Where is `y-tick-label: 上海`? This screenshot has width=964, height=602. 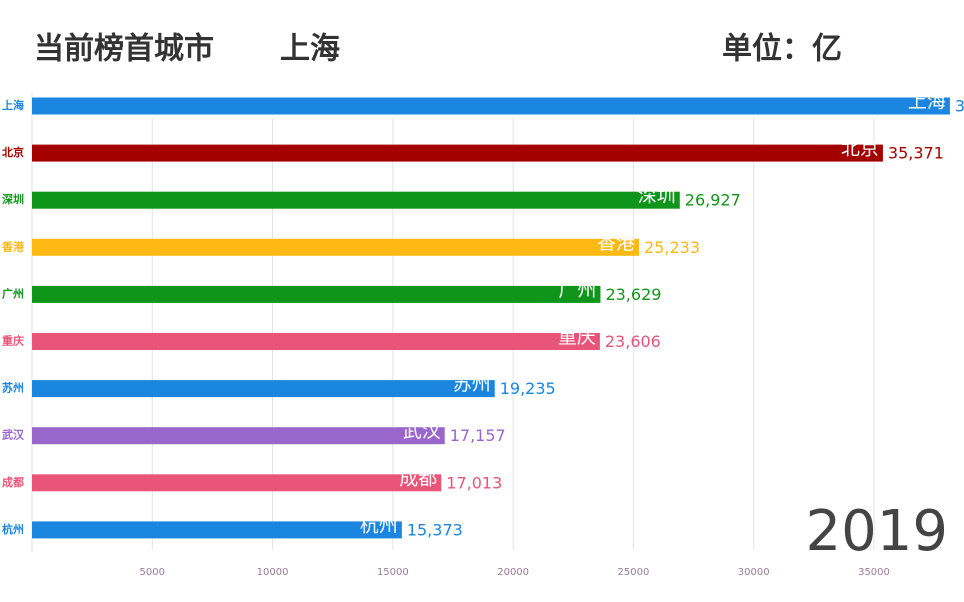
y-tick-label: 上海 is located at coordinates (13, 105).